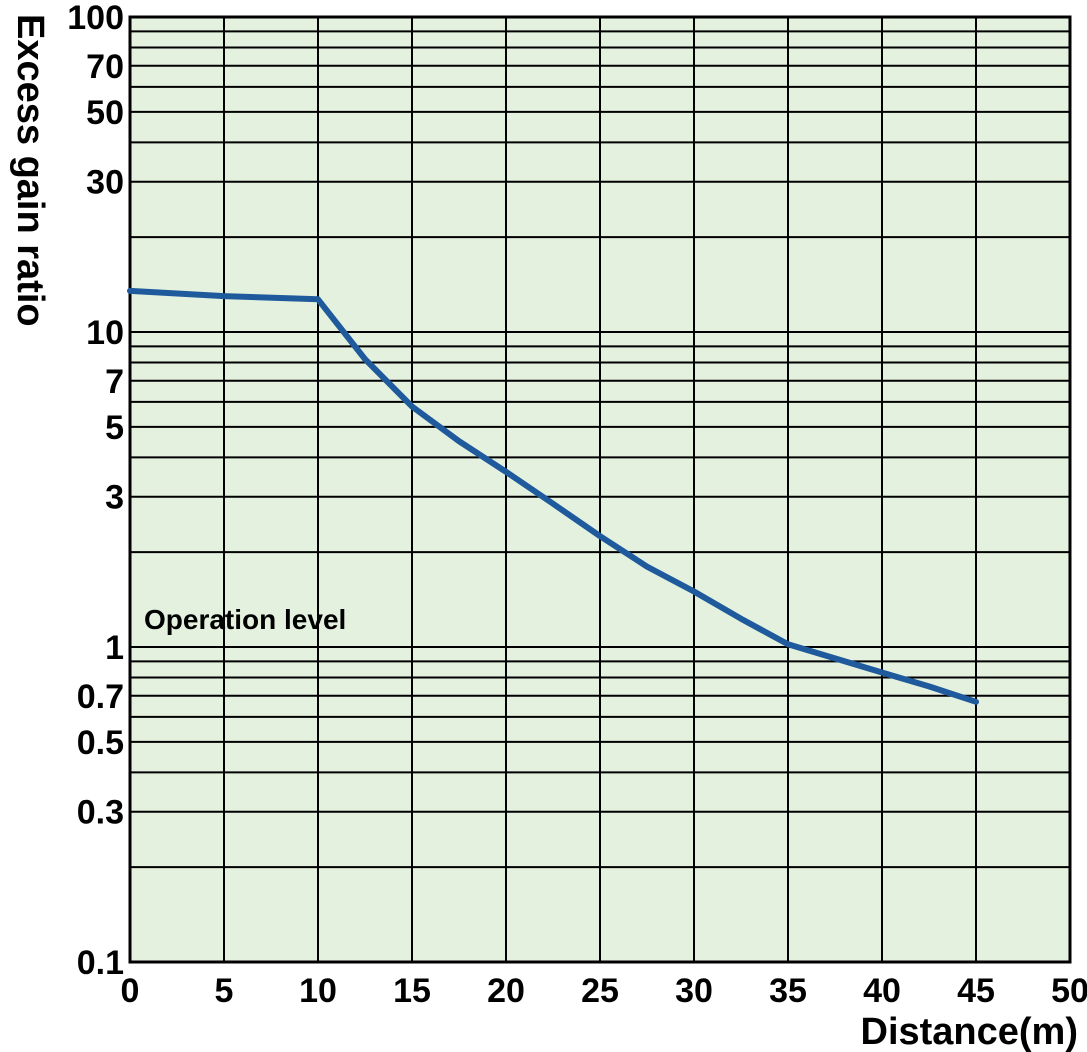  What do you see at coordinates (105, 113) in the screenshot?
I see `y-tick-label: 50` at bounding box center [105, 113].